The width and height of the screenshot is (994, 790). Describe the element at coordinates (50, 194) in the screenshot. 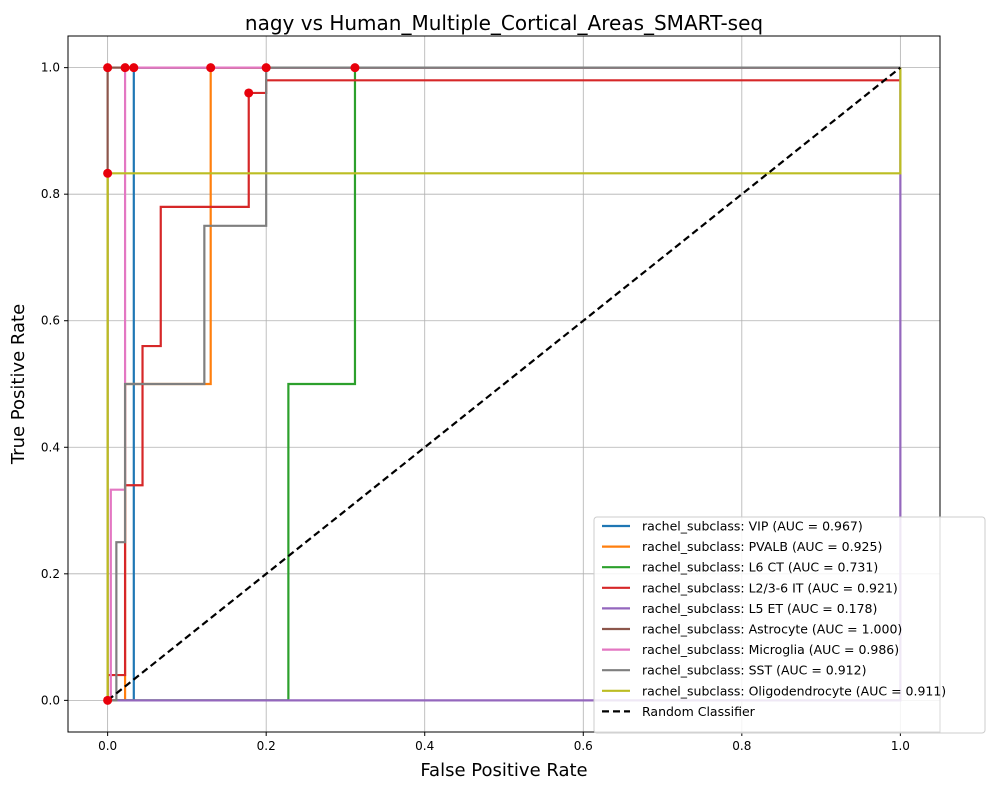

I see `y-tick-label: 0.8` at that location.